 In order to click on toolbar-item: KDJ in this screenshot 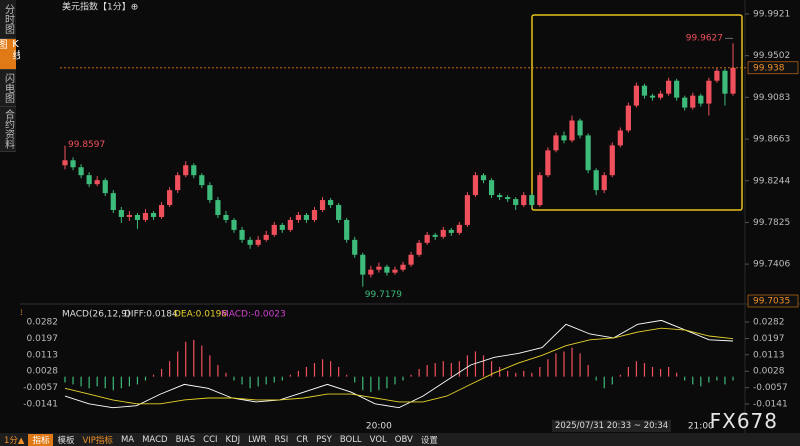, I will do `click(233, 439)`.